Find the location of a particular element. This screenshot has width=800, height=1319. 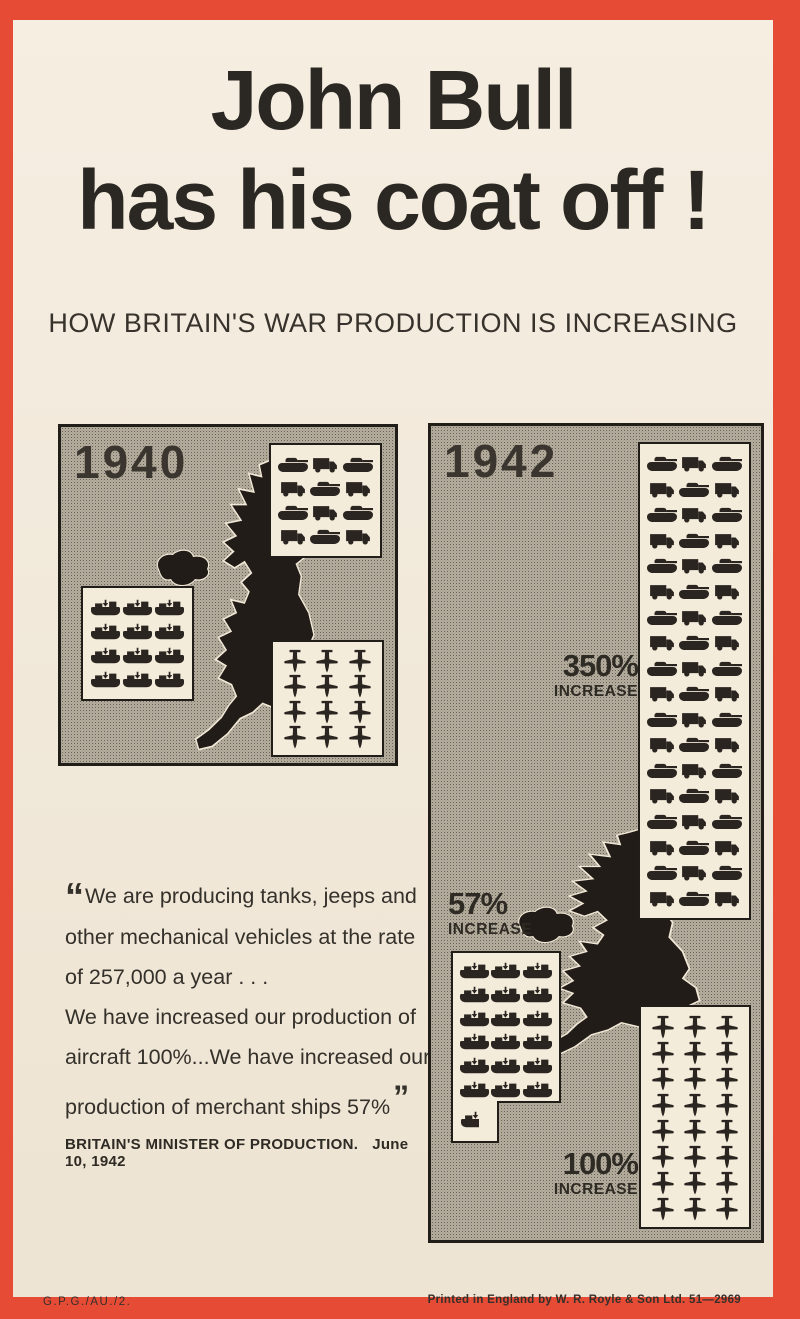

partial-ship-icon is located at coordinates (470, 1120).